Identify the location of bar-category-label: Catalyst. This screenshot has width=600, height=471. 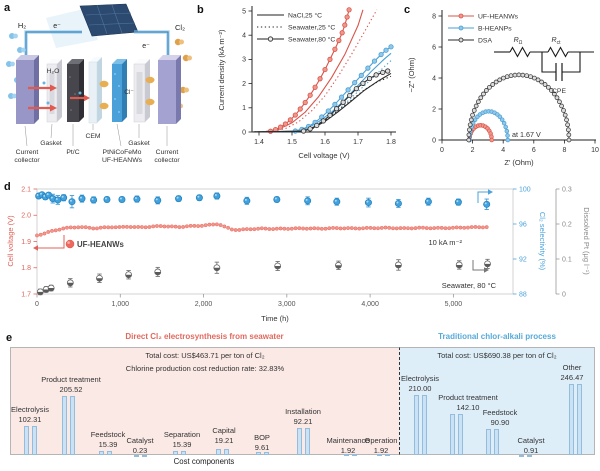
(140, 440).